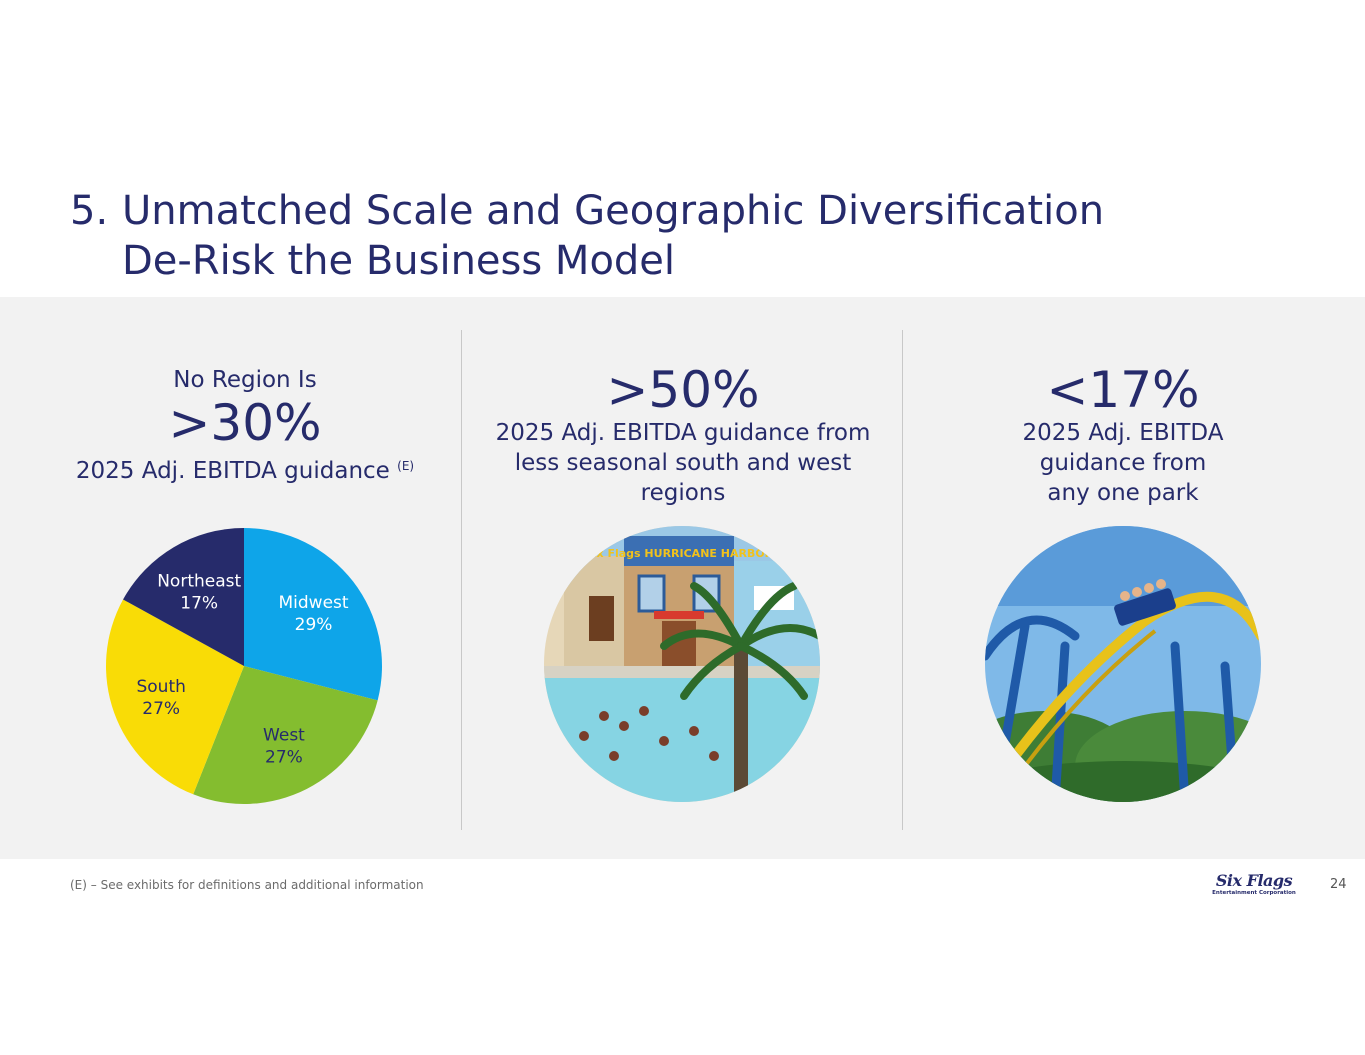 Image resolution: width=1365 pixels, height=1055 pixels. I want to click on logo-subtitle: Entertainment Corporation, so click(1254, 893).